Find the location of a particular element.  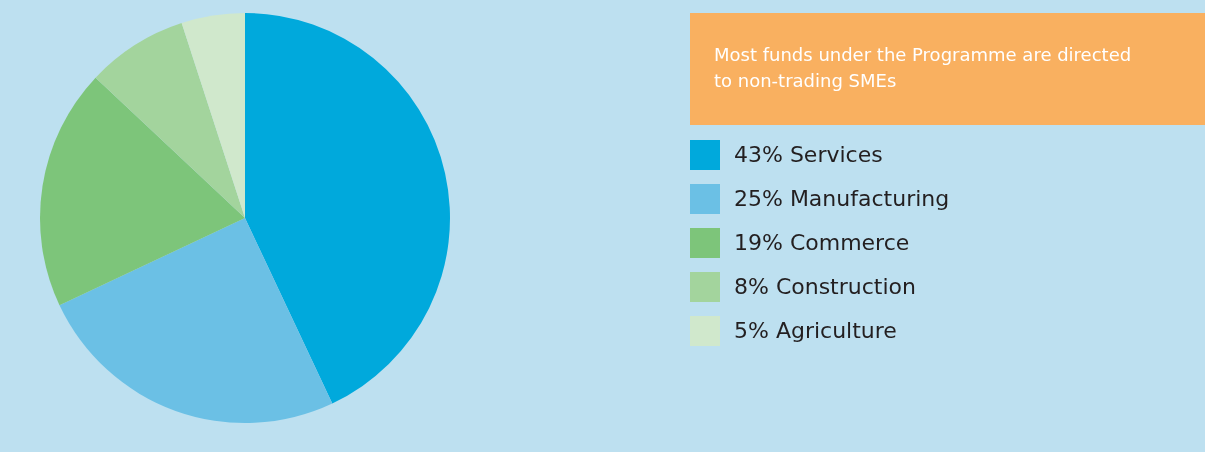

legend-label: 5% Agriculture is located at coordinates (815, 330).